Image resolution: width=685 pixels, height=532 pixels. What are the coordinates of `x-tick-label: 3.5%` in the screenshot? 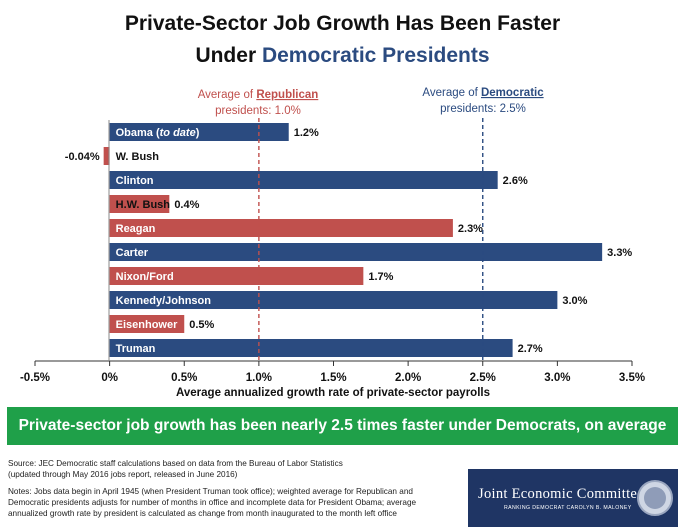 It's located at (632, 378).